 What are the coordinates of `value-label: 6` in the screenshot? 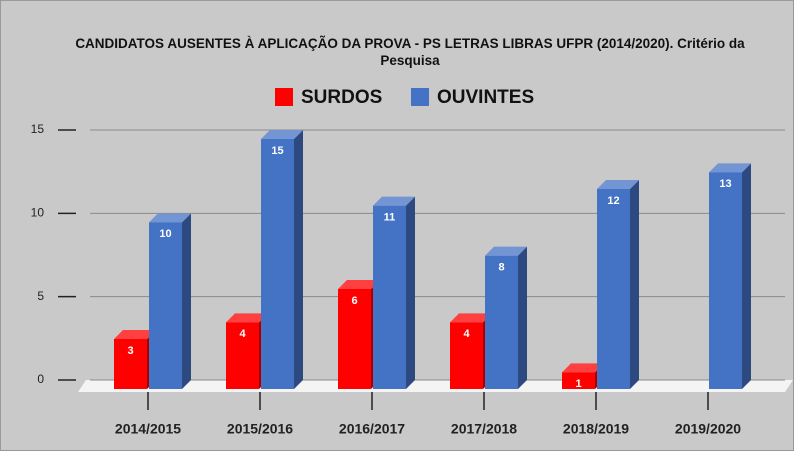 It's located at (354, 301).